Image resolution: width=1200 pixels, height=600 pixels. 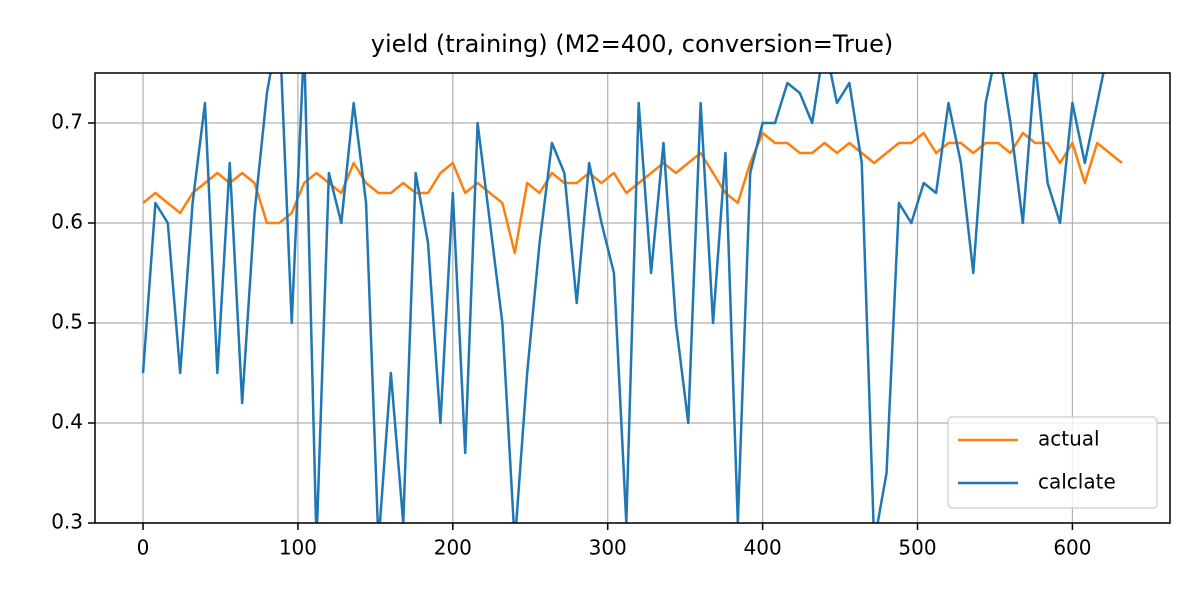 What do you see at coordinates (917, 548) in the screenshot?
I see `x-tick-label: 500` at bounding box center [917, 548].